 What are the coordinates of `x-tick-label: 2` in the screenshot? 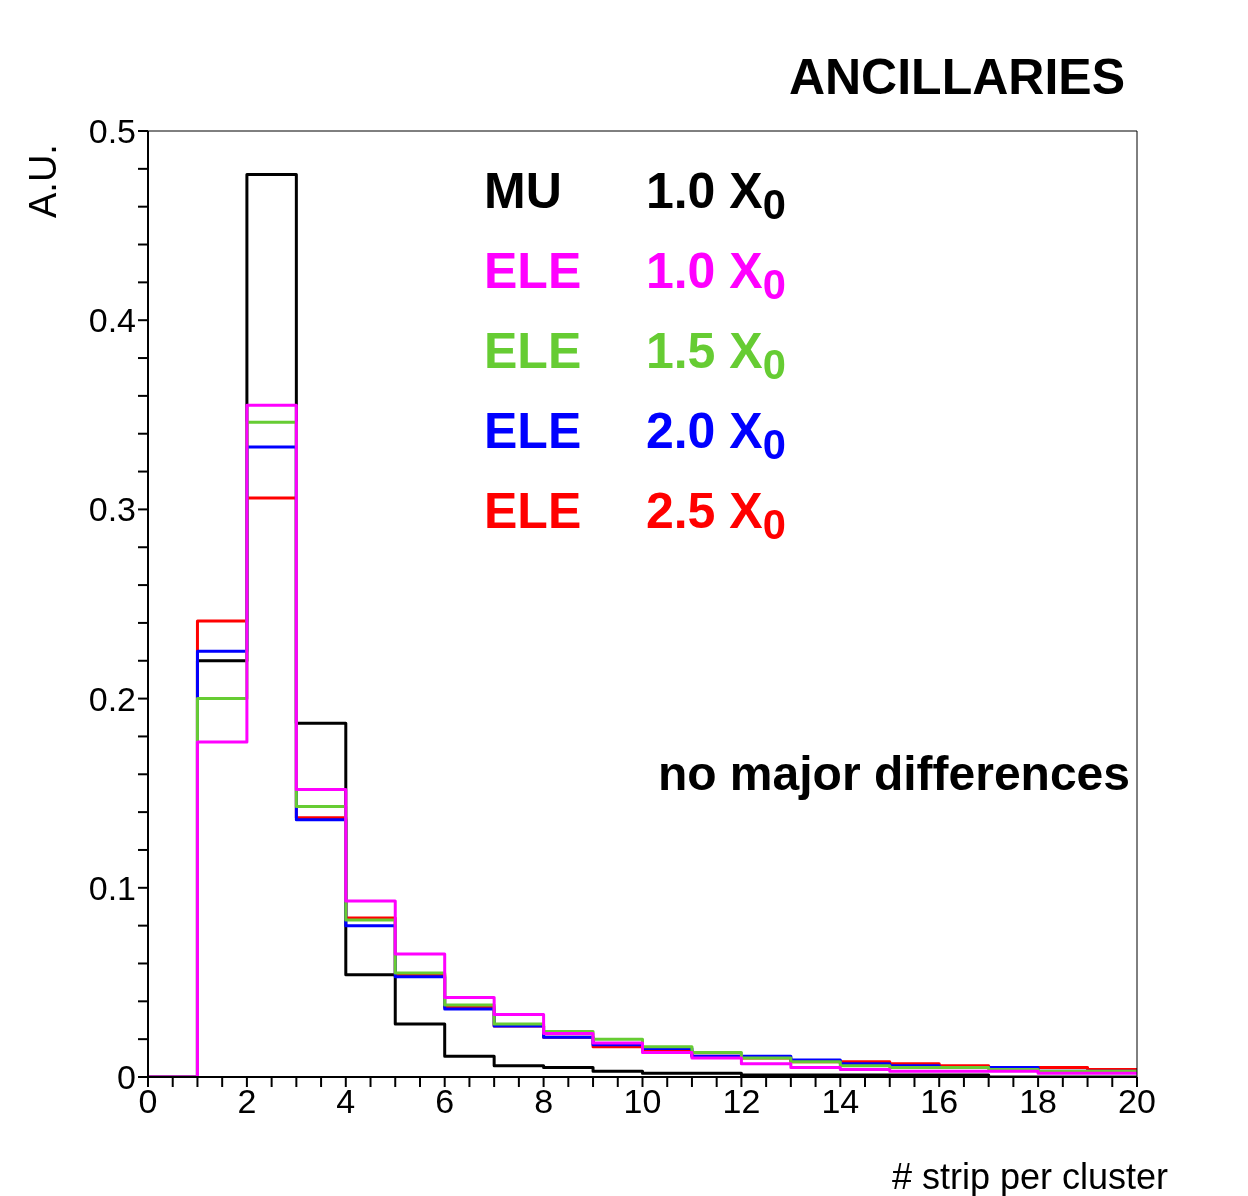 It's located at (247, 1101).